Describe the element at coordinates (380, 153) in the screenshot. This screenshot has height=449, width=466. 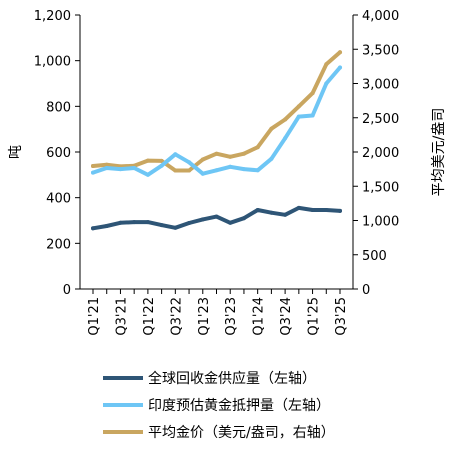
I see `y-right-tick-label: 2,000` at that location.